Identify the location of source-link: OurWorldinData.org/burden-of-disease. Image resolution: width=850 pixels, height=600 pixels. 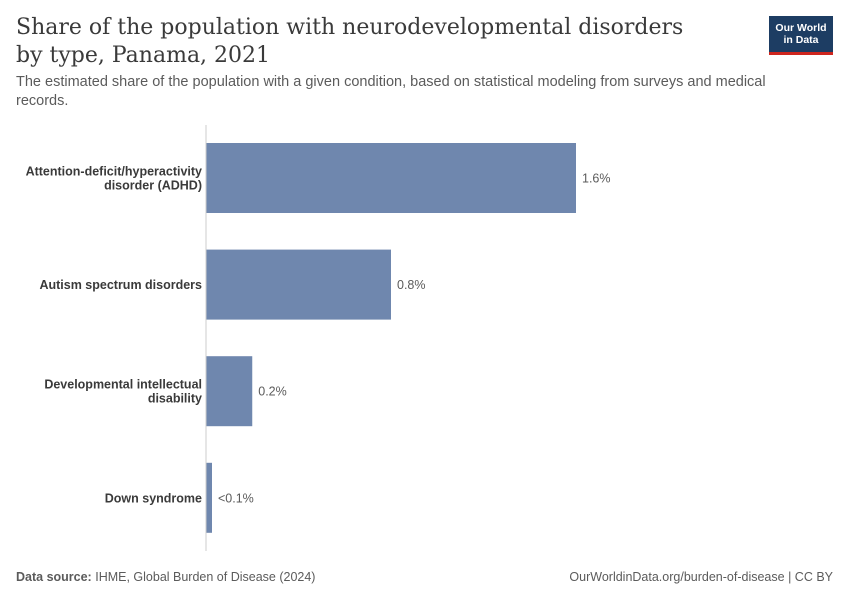
(677, 577).